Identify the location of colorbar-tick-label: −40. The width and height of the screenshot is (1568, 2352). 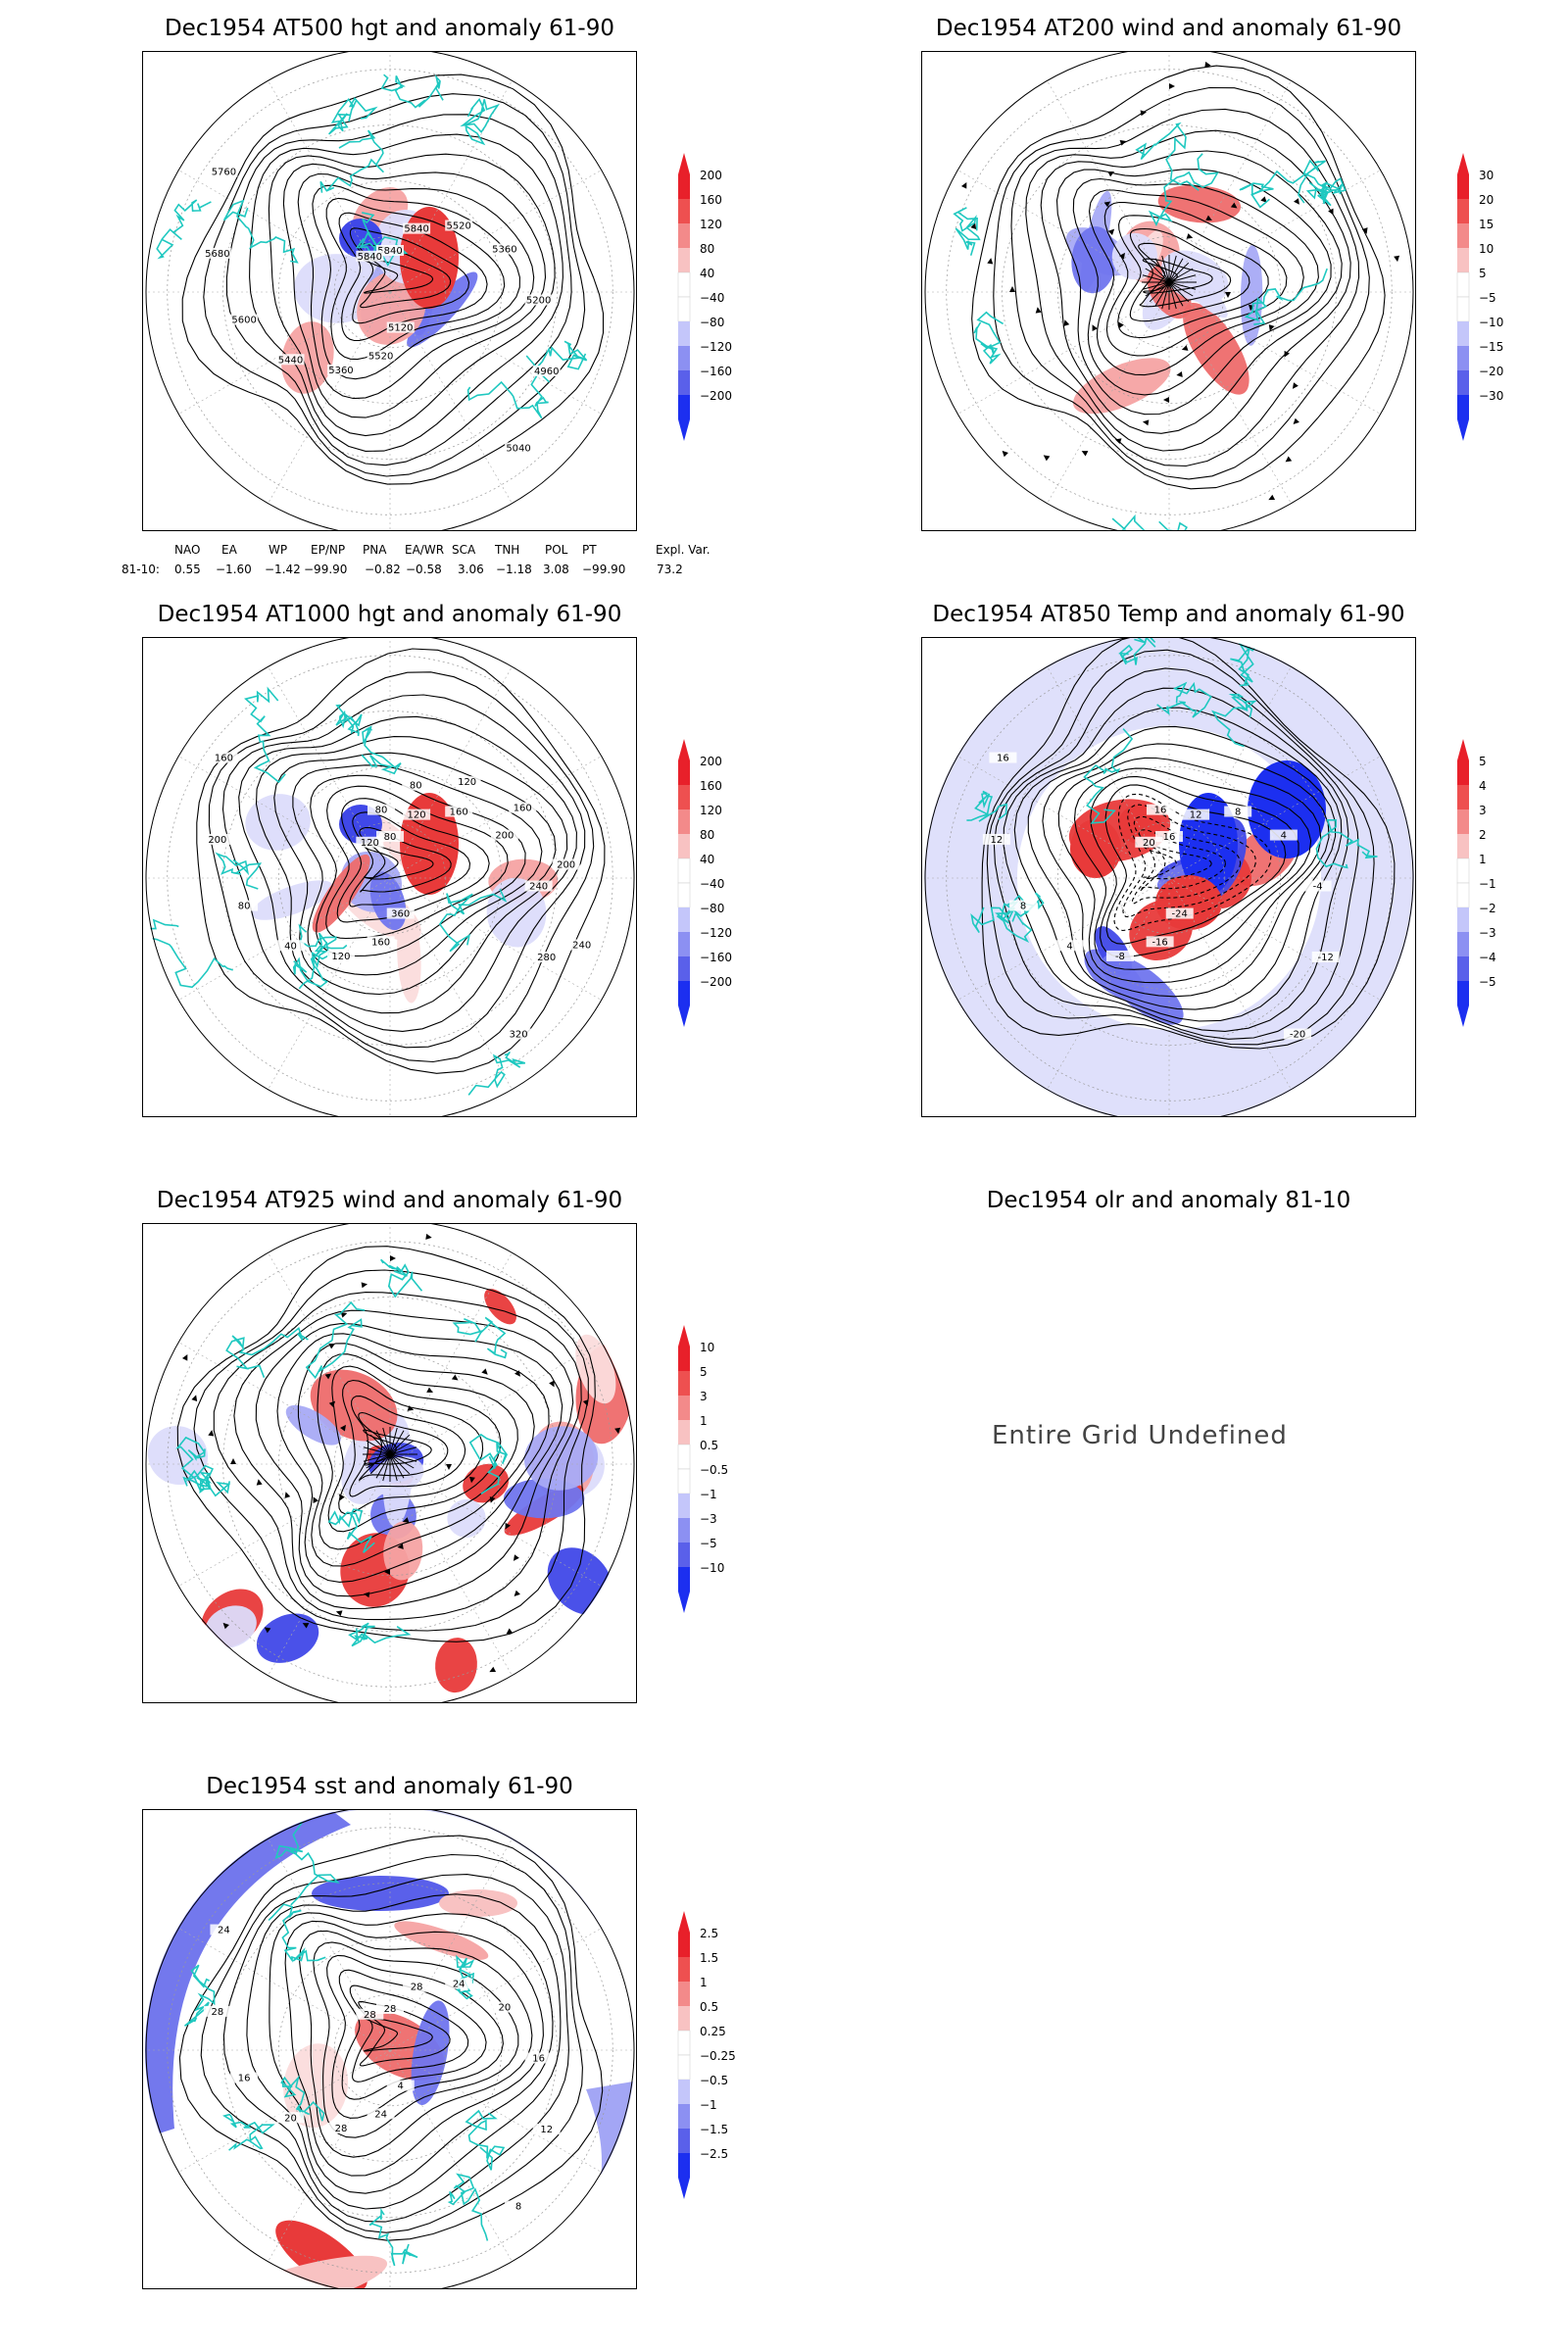
(712, 884).